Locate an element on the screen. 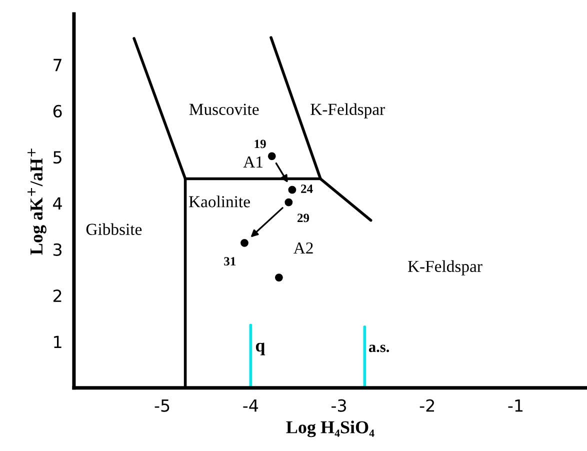 The height and width of the screenshot is (451, 587). y-tick-label: 1 is located at coordinates (58, 342).